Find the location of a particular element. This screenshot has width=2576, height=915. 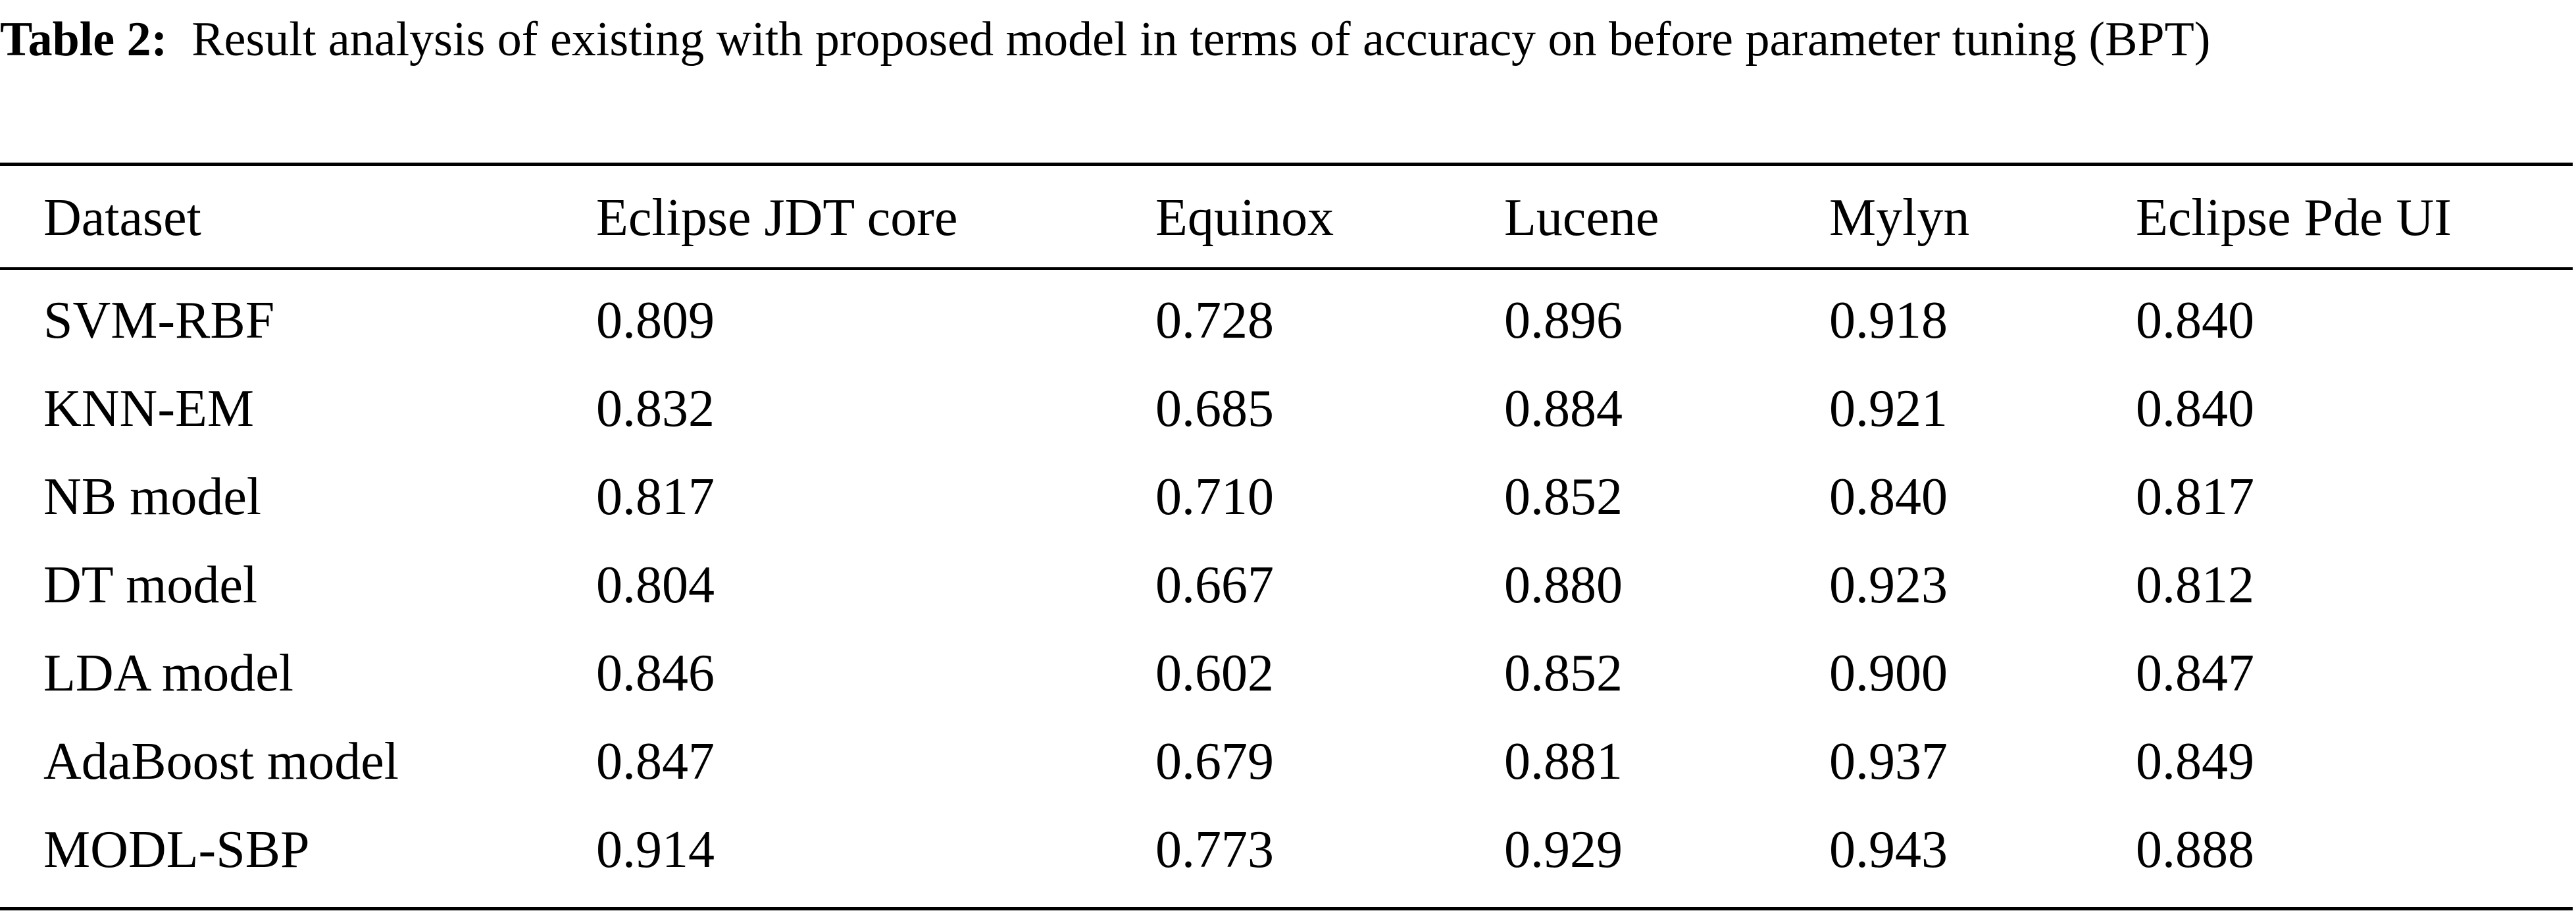

header-cell-dataset: Dataset is located at coordinates (122, 217).